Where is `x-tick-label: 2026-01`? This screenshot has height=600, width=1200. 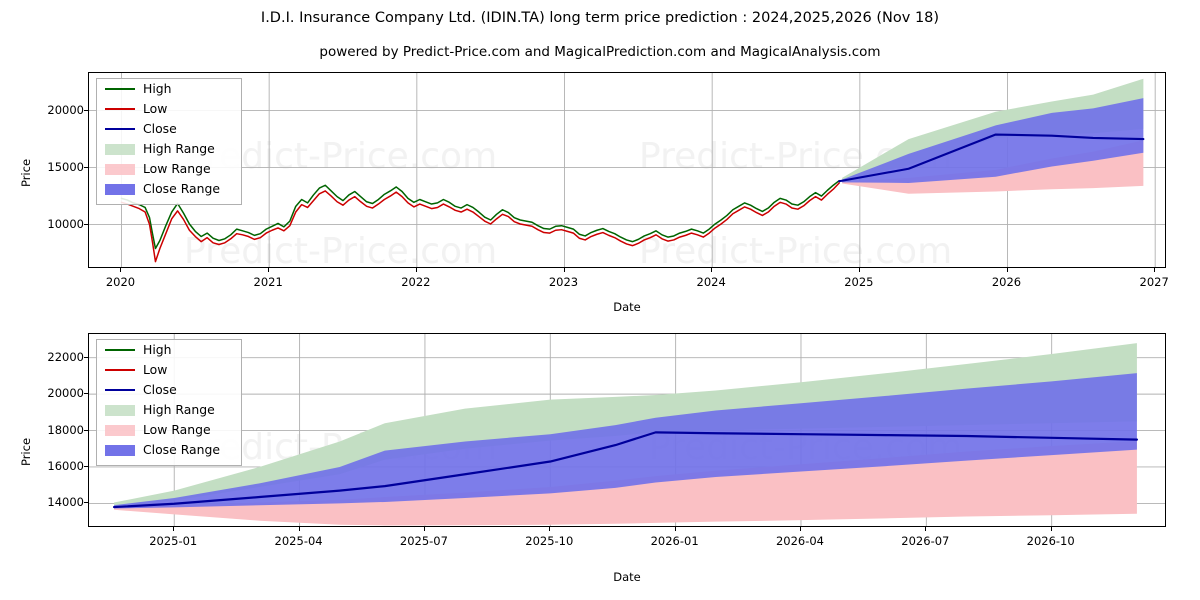 x-tick-label: 2026-01 is located at coordinates (674, 541).